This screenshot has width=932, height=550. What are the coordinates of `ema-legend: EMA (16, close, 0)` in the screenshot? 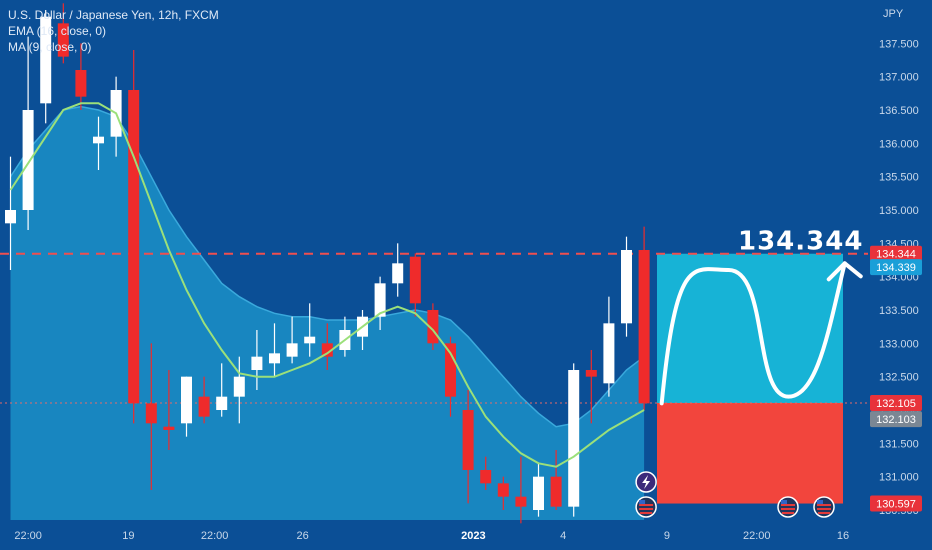 It's located at (57, 31).